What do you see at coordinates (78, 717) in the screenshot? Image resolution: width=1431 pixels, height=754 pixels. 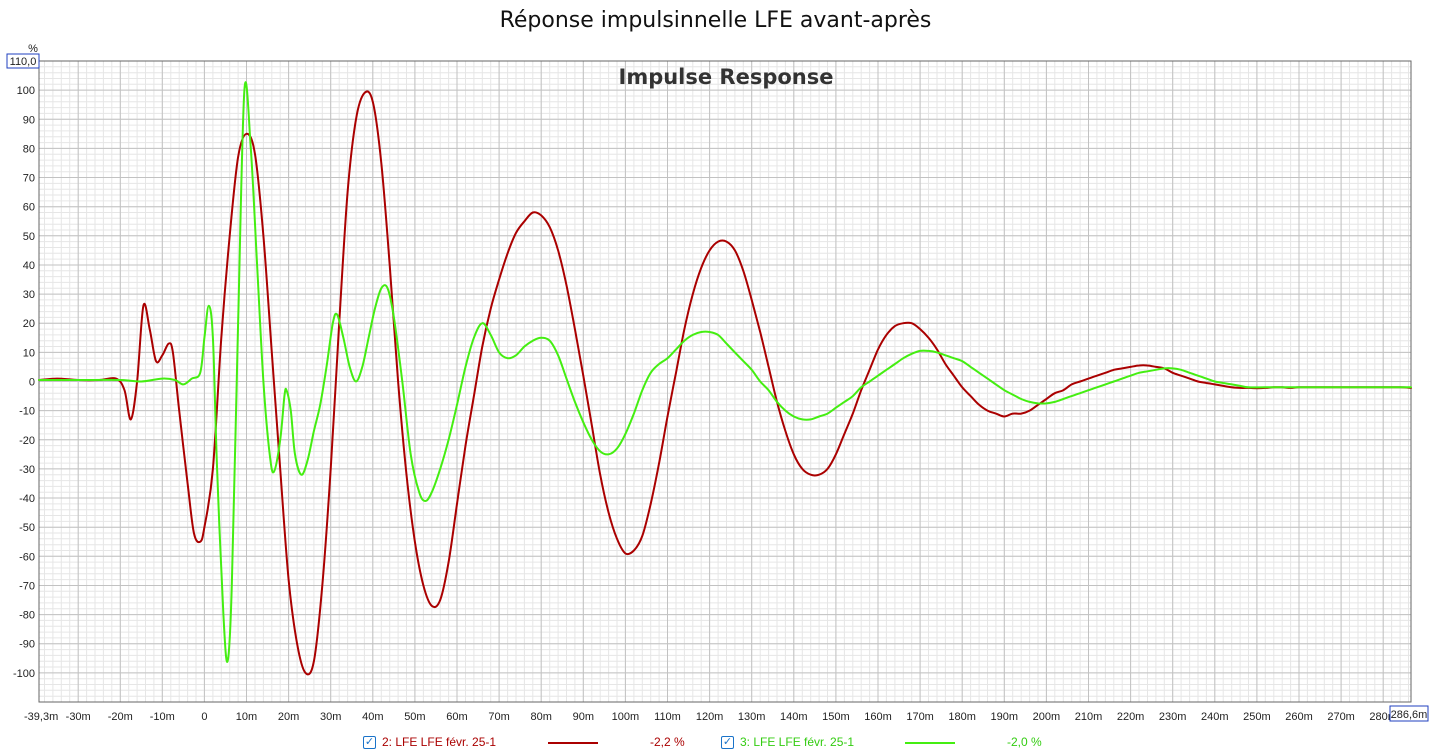 I see `x-tick-label: -30m` at bounding box center [78, 717].